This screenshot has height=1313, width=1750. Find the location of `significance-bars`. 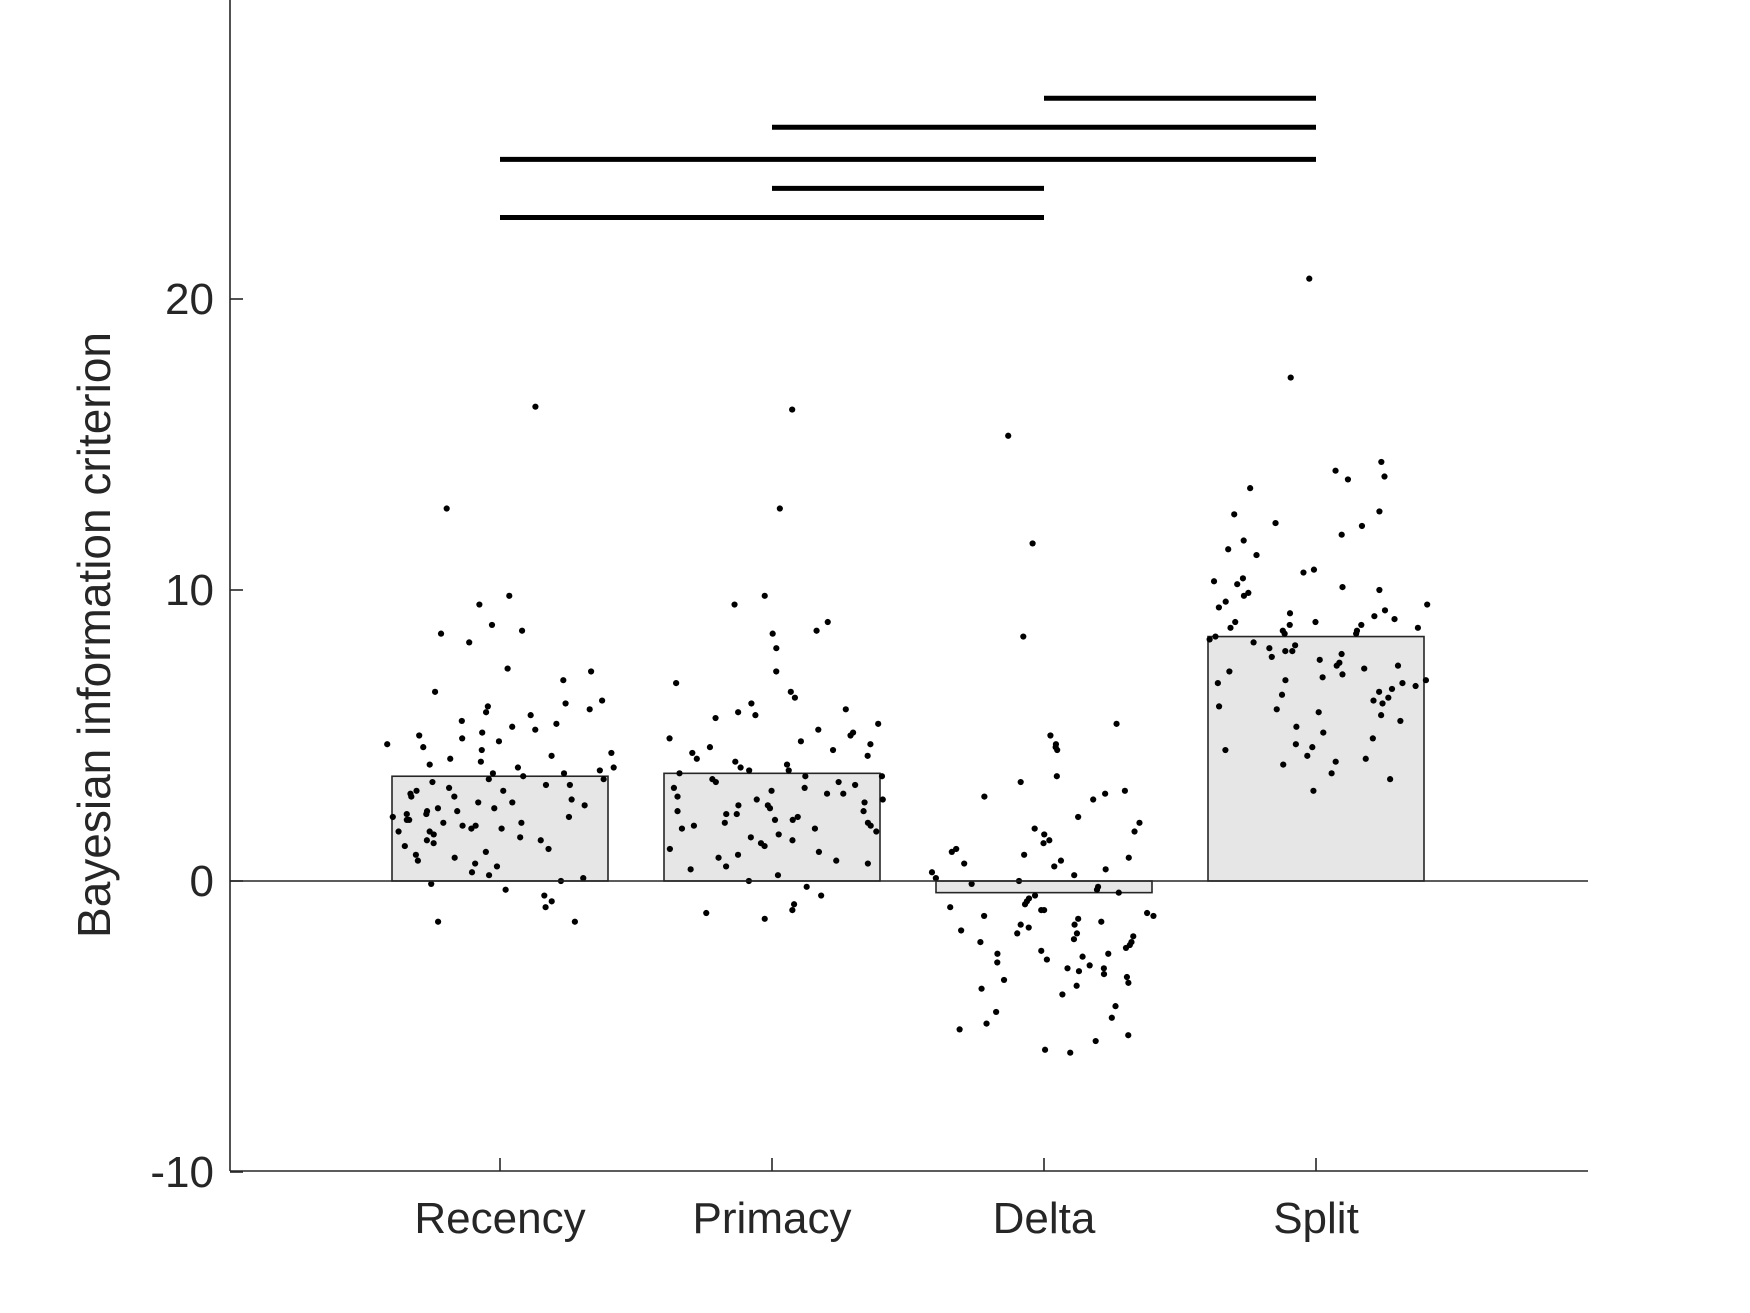

significance-bars is located at coordinates (908, 158).